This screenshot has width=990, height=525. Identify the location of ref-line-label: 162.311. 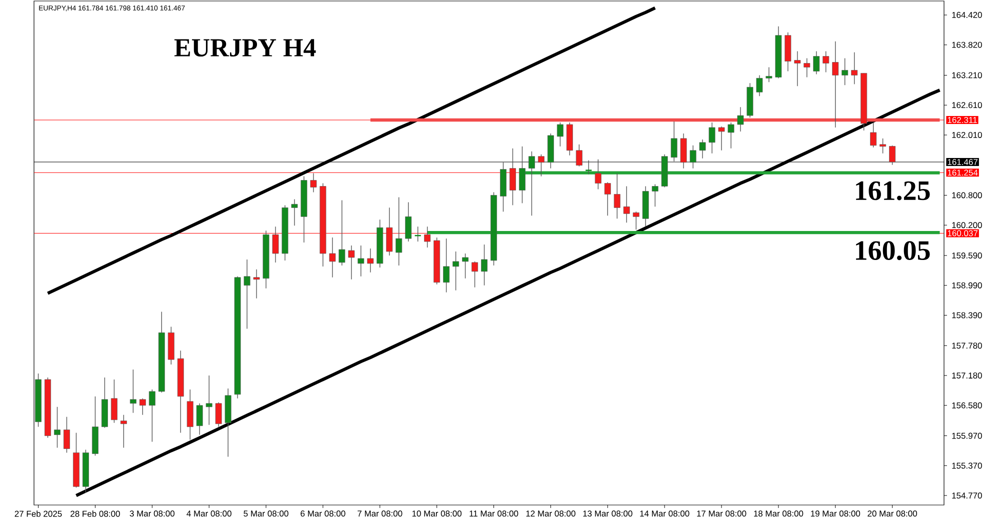
(962, 119).